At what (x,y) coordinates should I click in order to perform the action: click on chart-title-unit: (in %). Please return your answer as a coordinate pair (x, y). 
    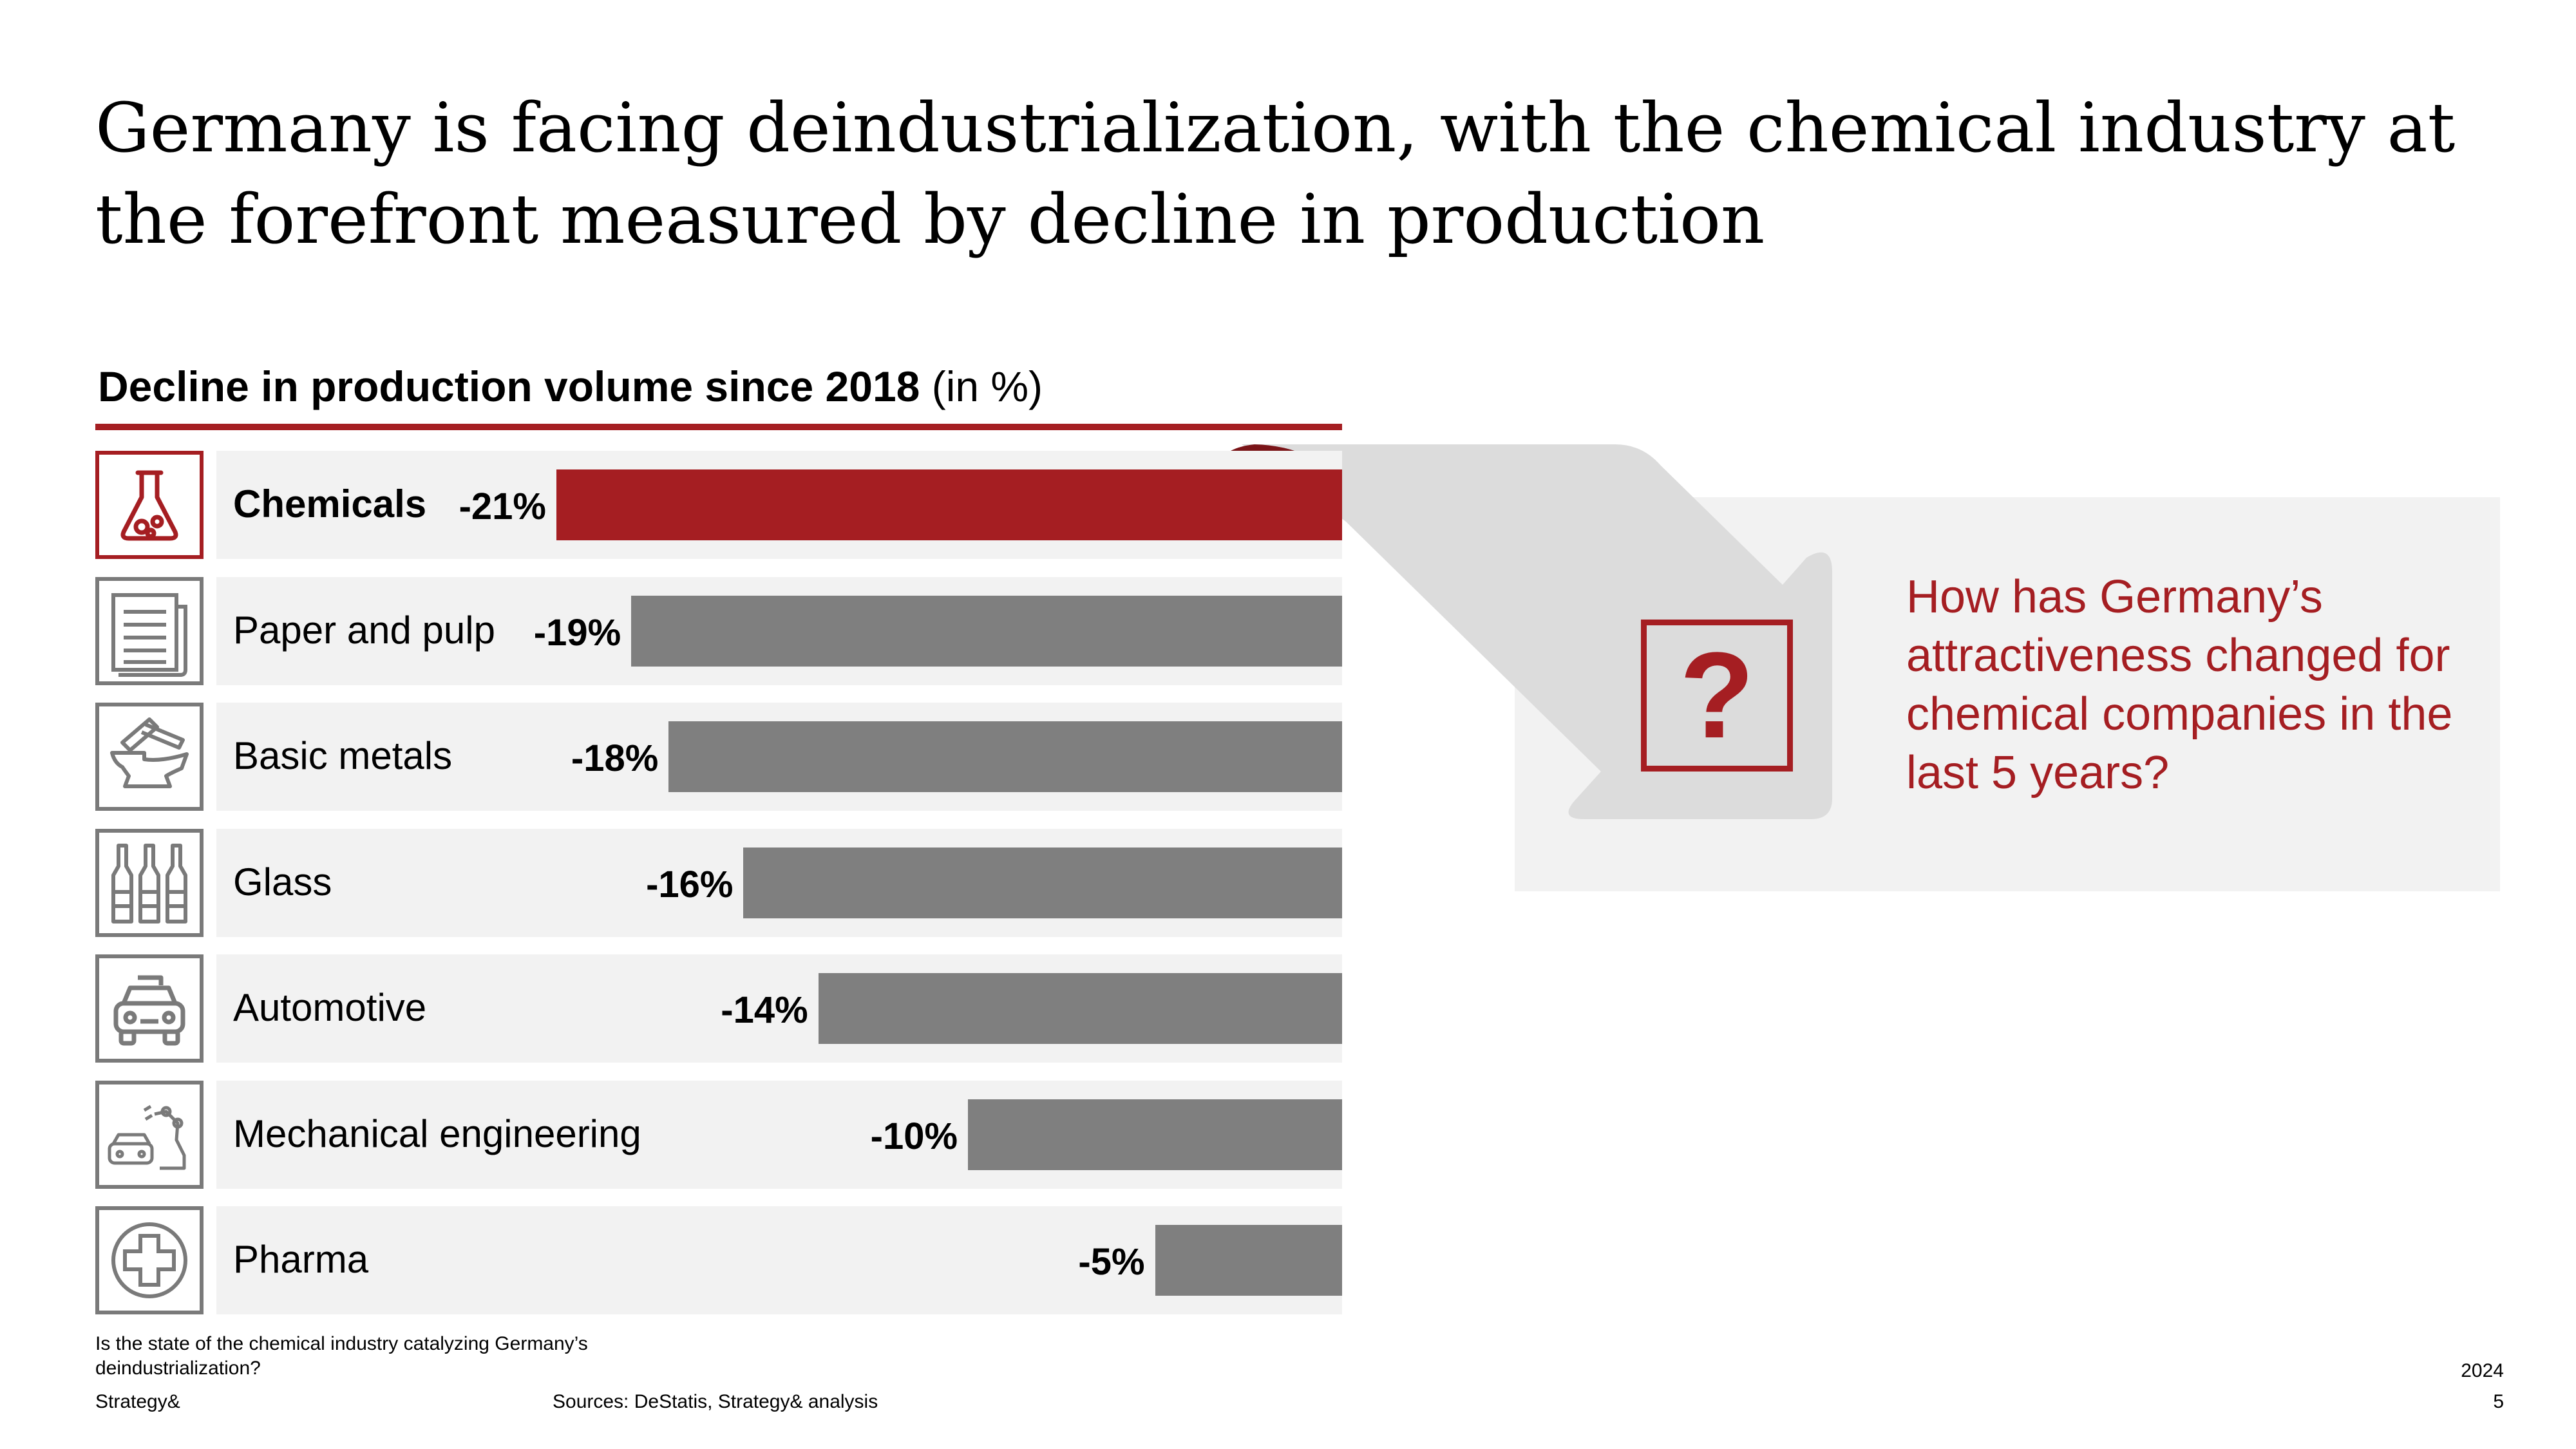
    Looking at the image, I should click on (981, 386).